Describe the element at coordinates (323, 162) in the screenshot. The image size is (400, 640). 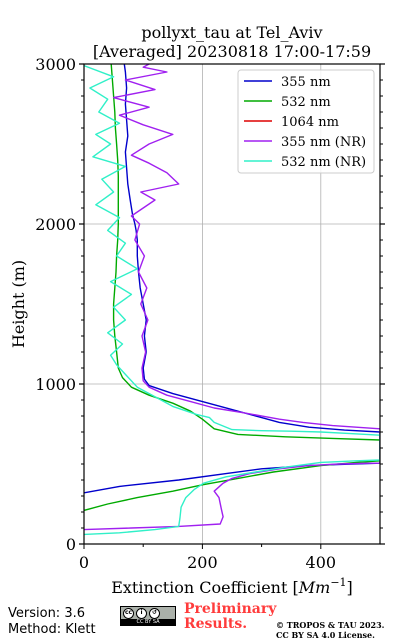
I see `legend-label-4: 532 nm (NR)` at that location.